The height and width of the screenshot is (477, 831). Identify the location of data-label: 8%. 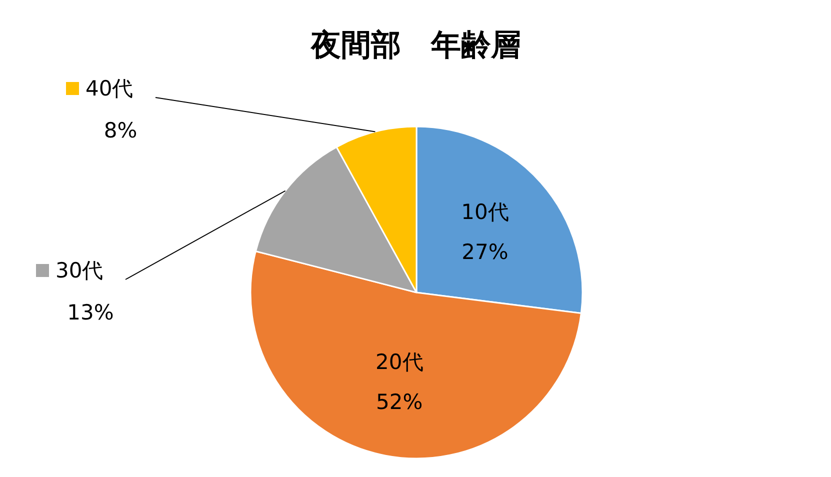
(121, 130).